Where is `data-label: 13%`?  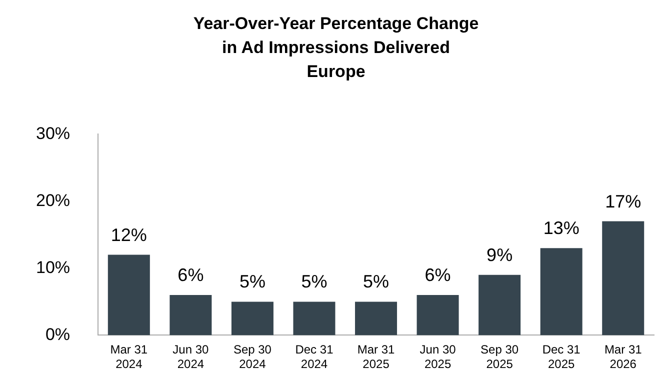 data-label: 13% is located at coordinates (561, 228).